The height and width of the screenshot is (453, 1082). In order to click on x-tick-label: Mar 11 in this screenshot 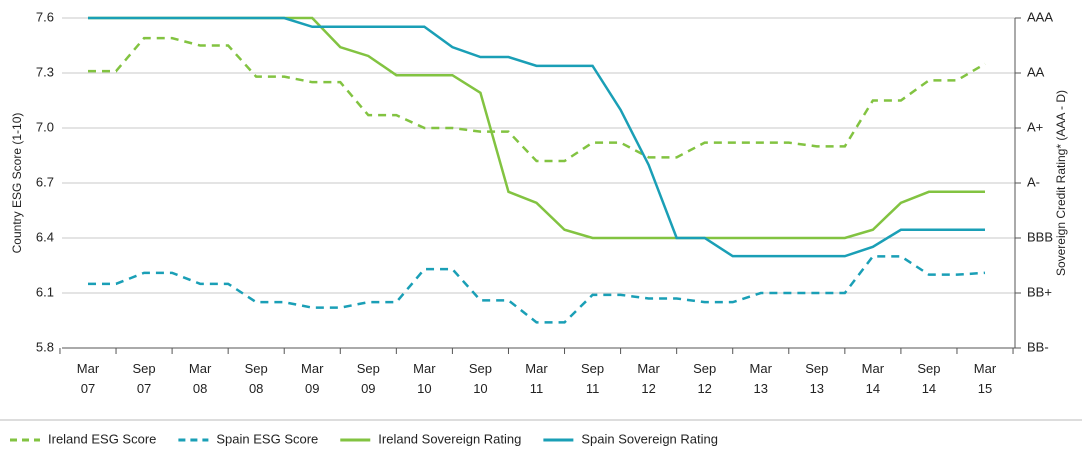, I will do `click(536, 378)`.